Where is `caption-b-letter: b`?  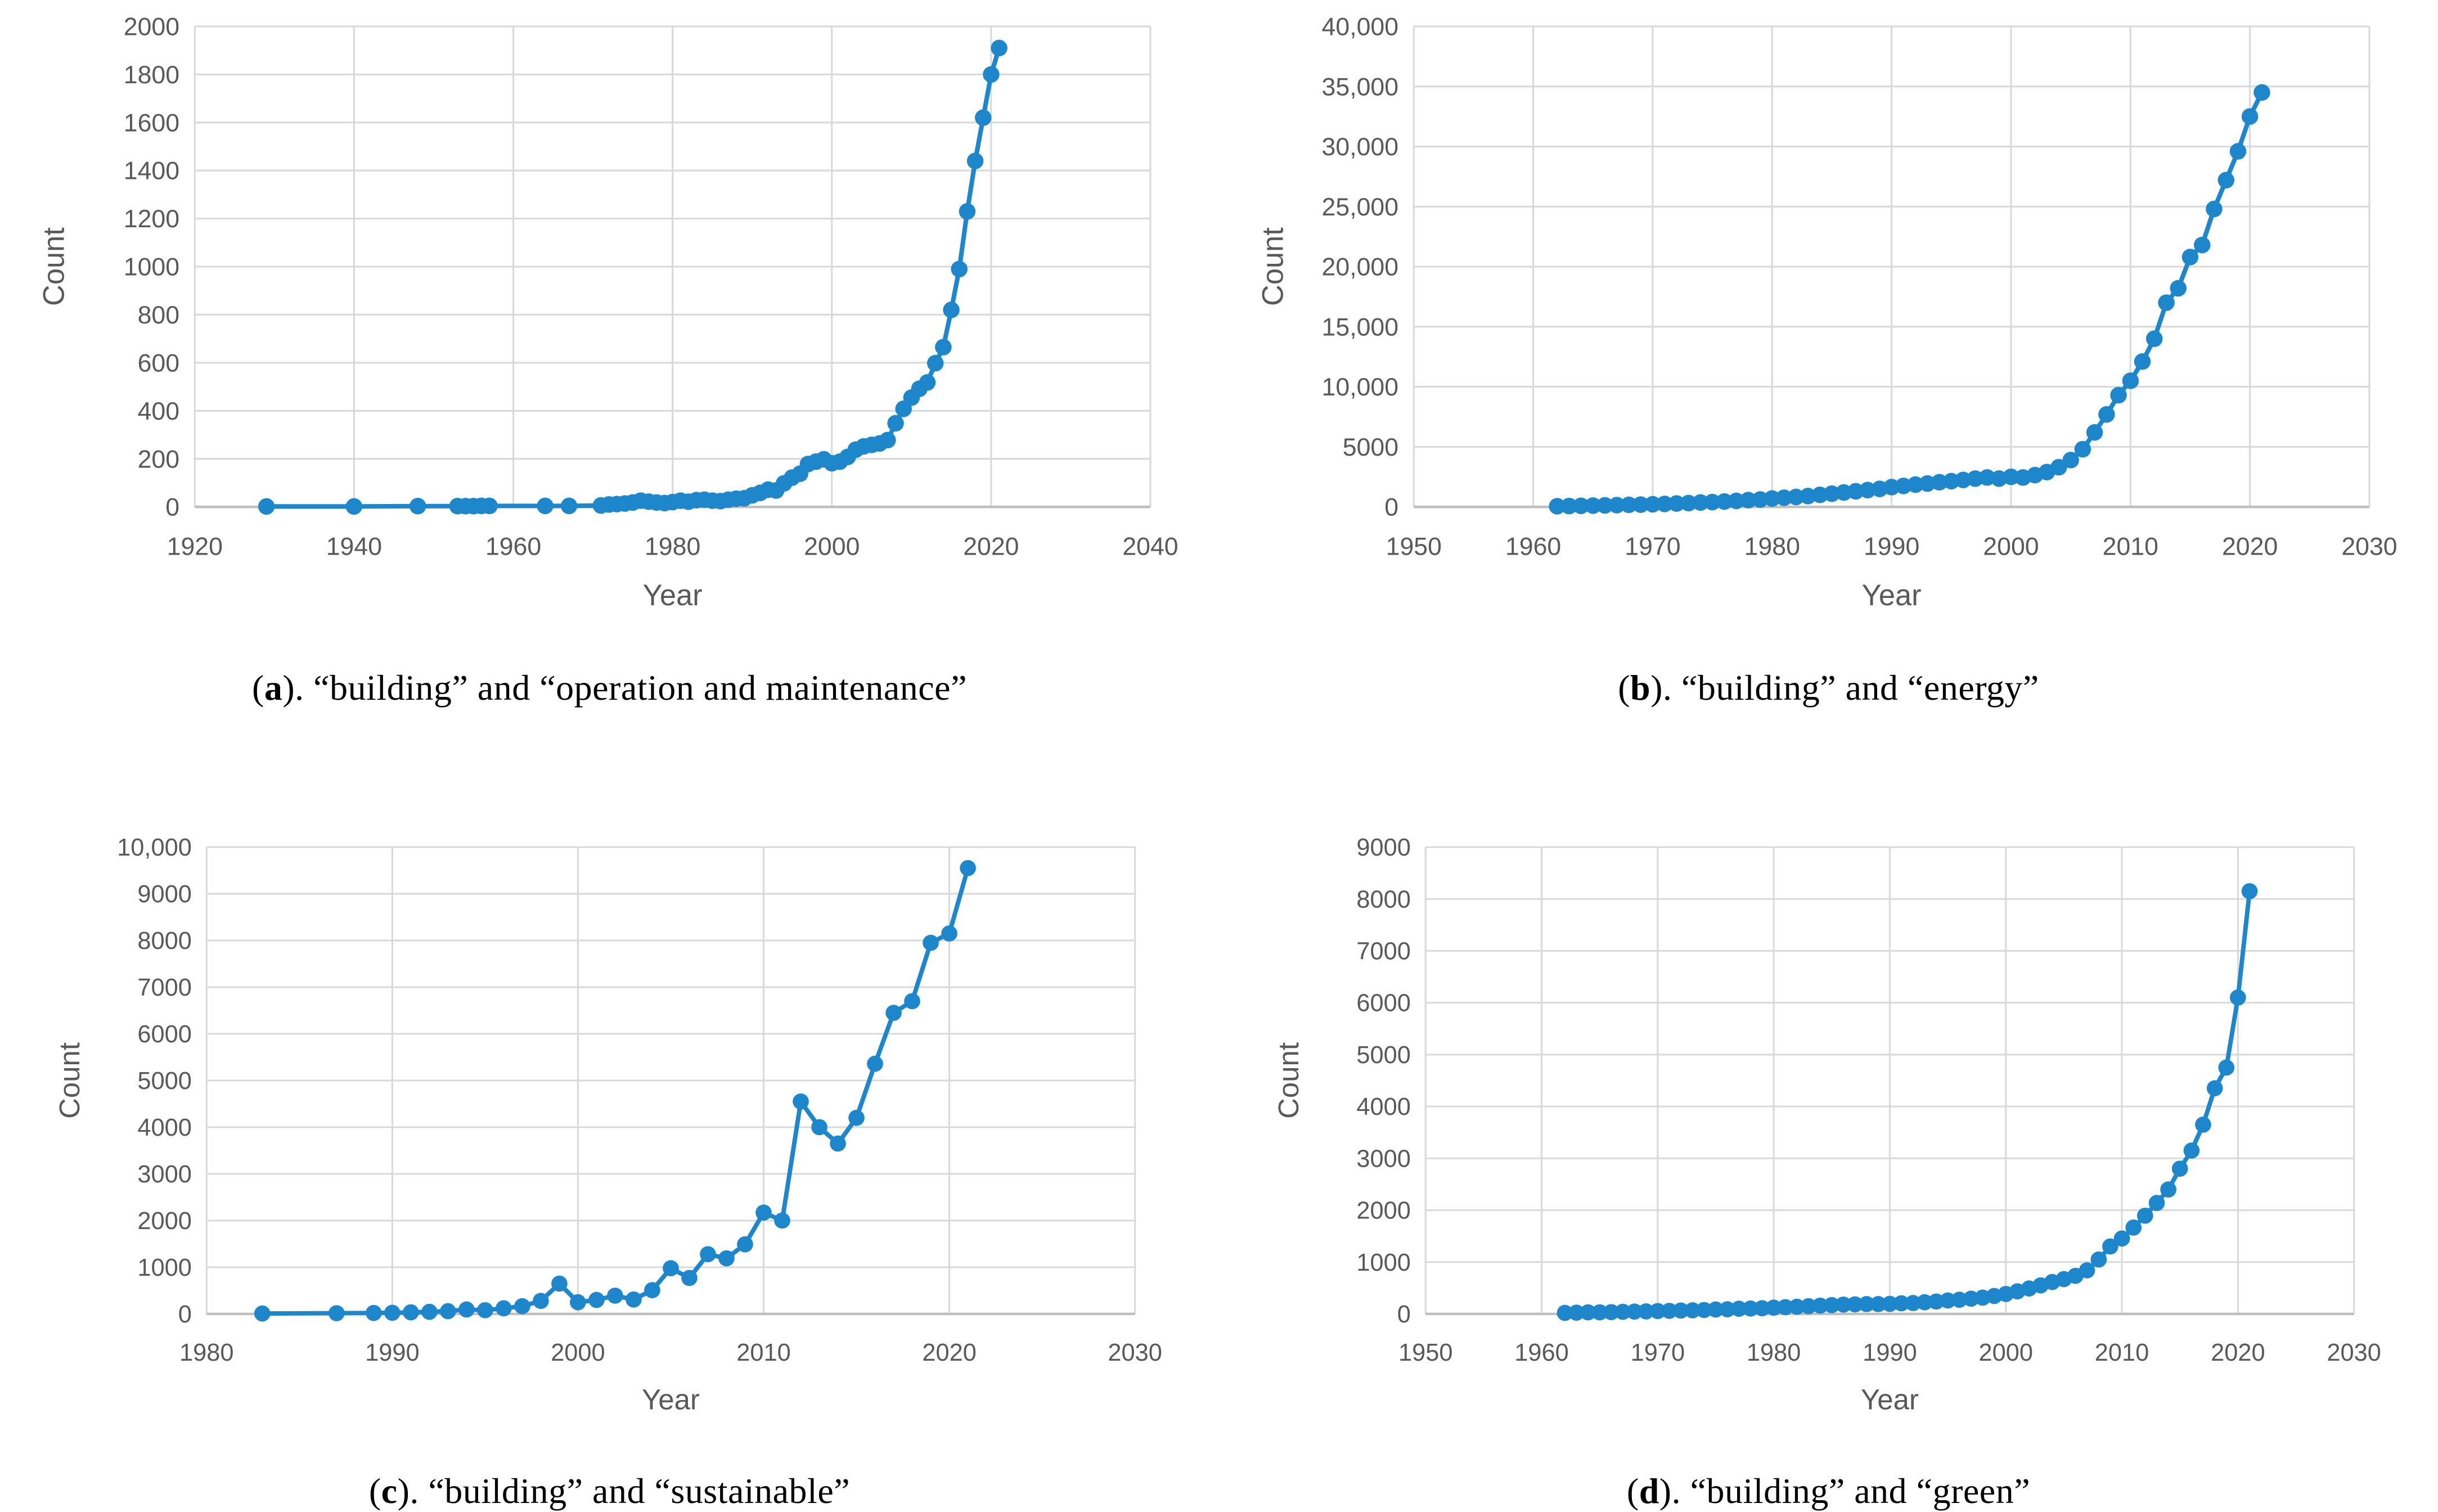 caption-b-letter: b is located at coordinates (1640, 688).